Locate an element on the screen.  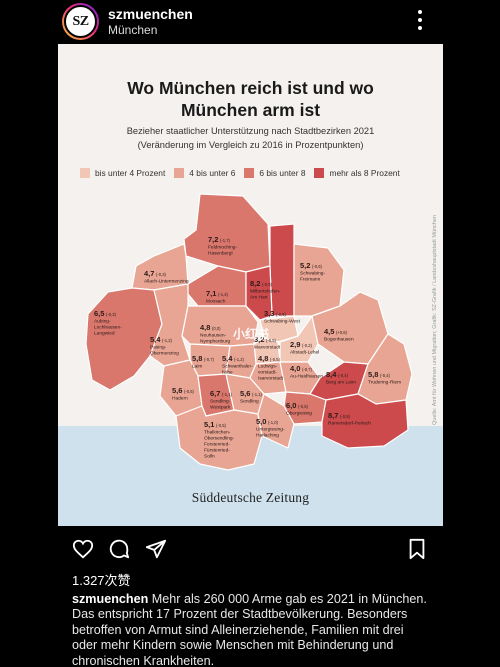
district-ludwigsvorstadt is located at coordinates (268, 378).